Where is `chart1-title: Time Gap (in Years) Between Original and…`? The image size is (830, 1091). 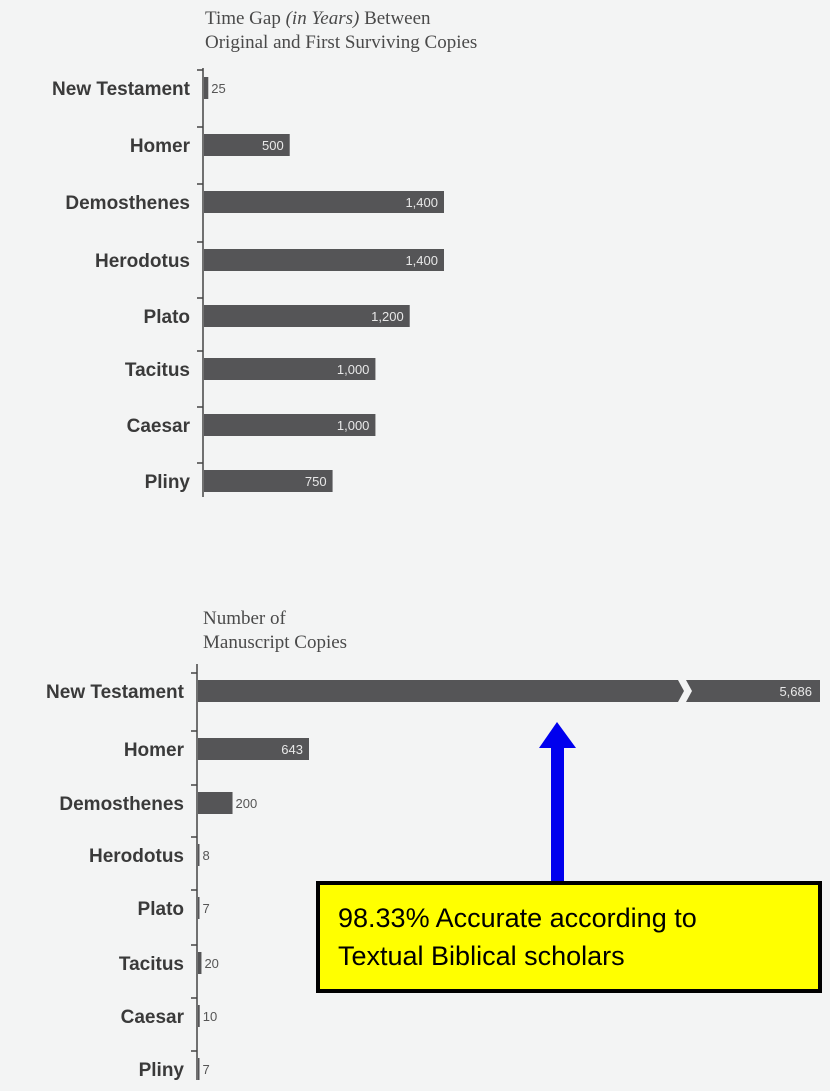
chart1-title: Time Gap (in Years) Between Original and… is located at coordinates (341, 31).